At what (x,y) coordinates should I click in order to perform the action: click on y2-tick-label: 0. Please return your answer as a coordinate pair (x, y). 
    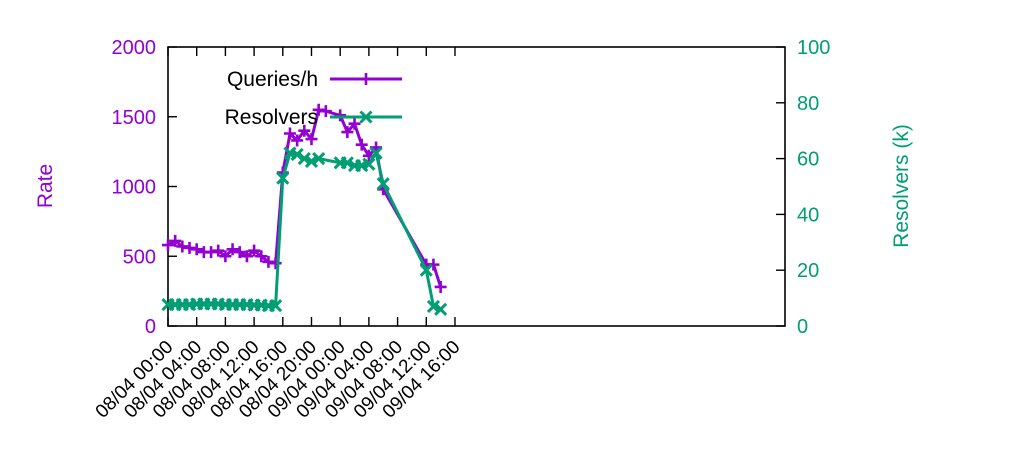
    Looking at the image, I should click on (802, 327).